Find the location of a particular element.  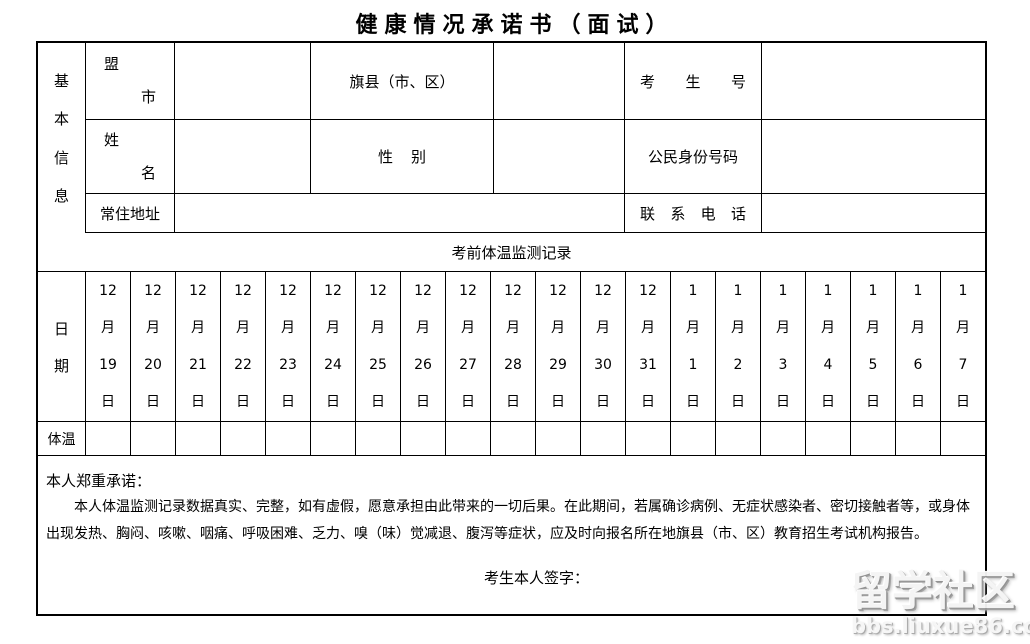

date-day: 20 is located at coordinates (153, 364).